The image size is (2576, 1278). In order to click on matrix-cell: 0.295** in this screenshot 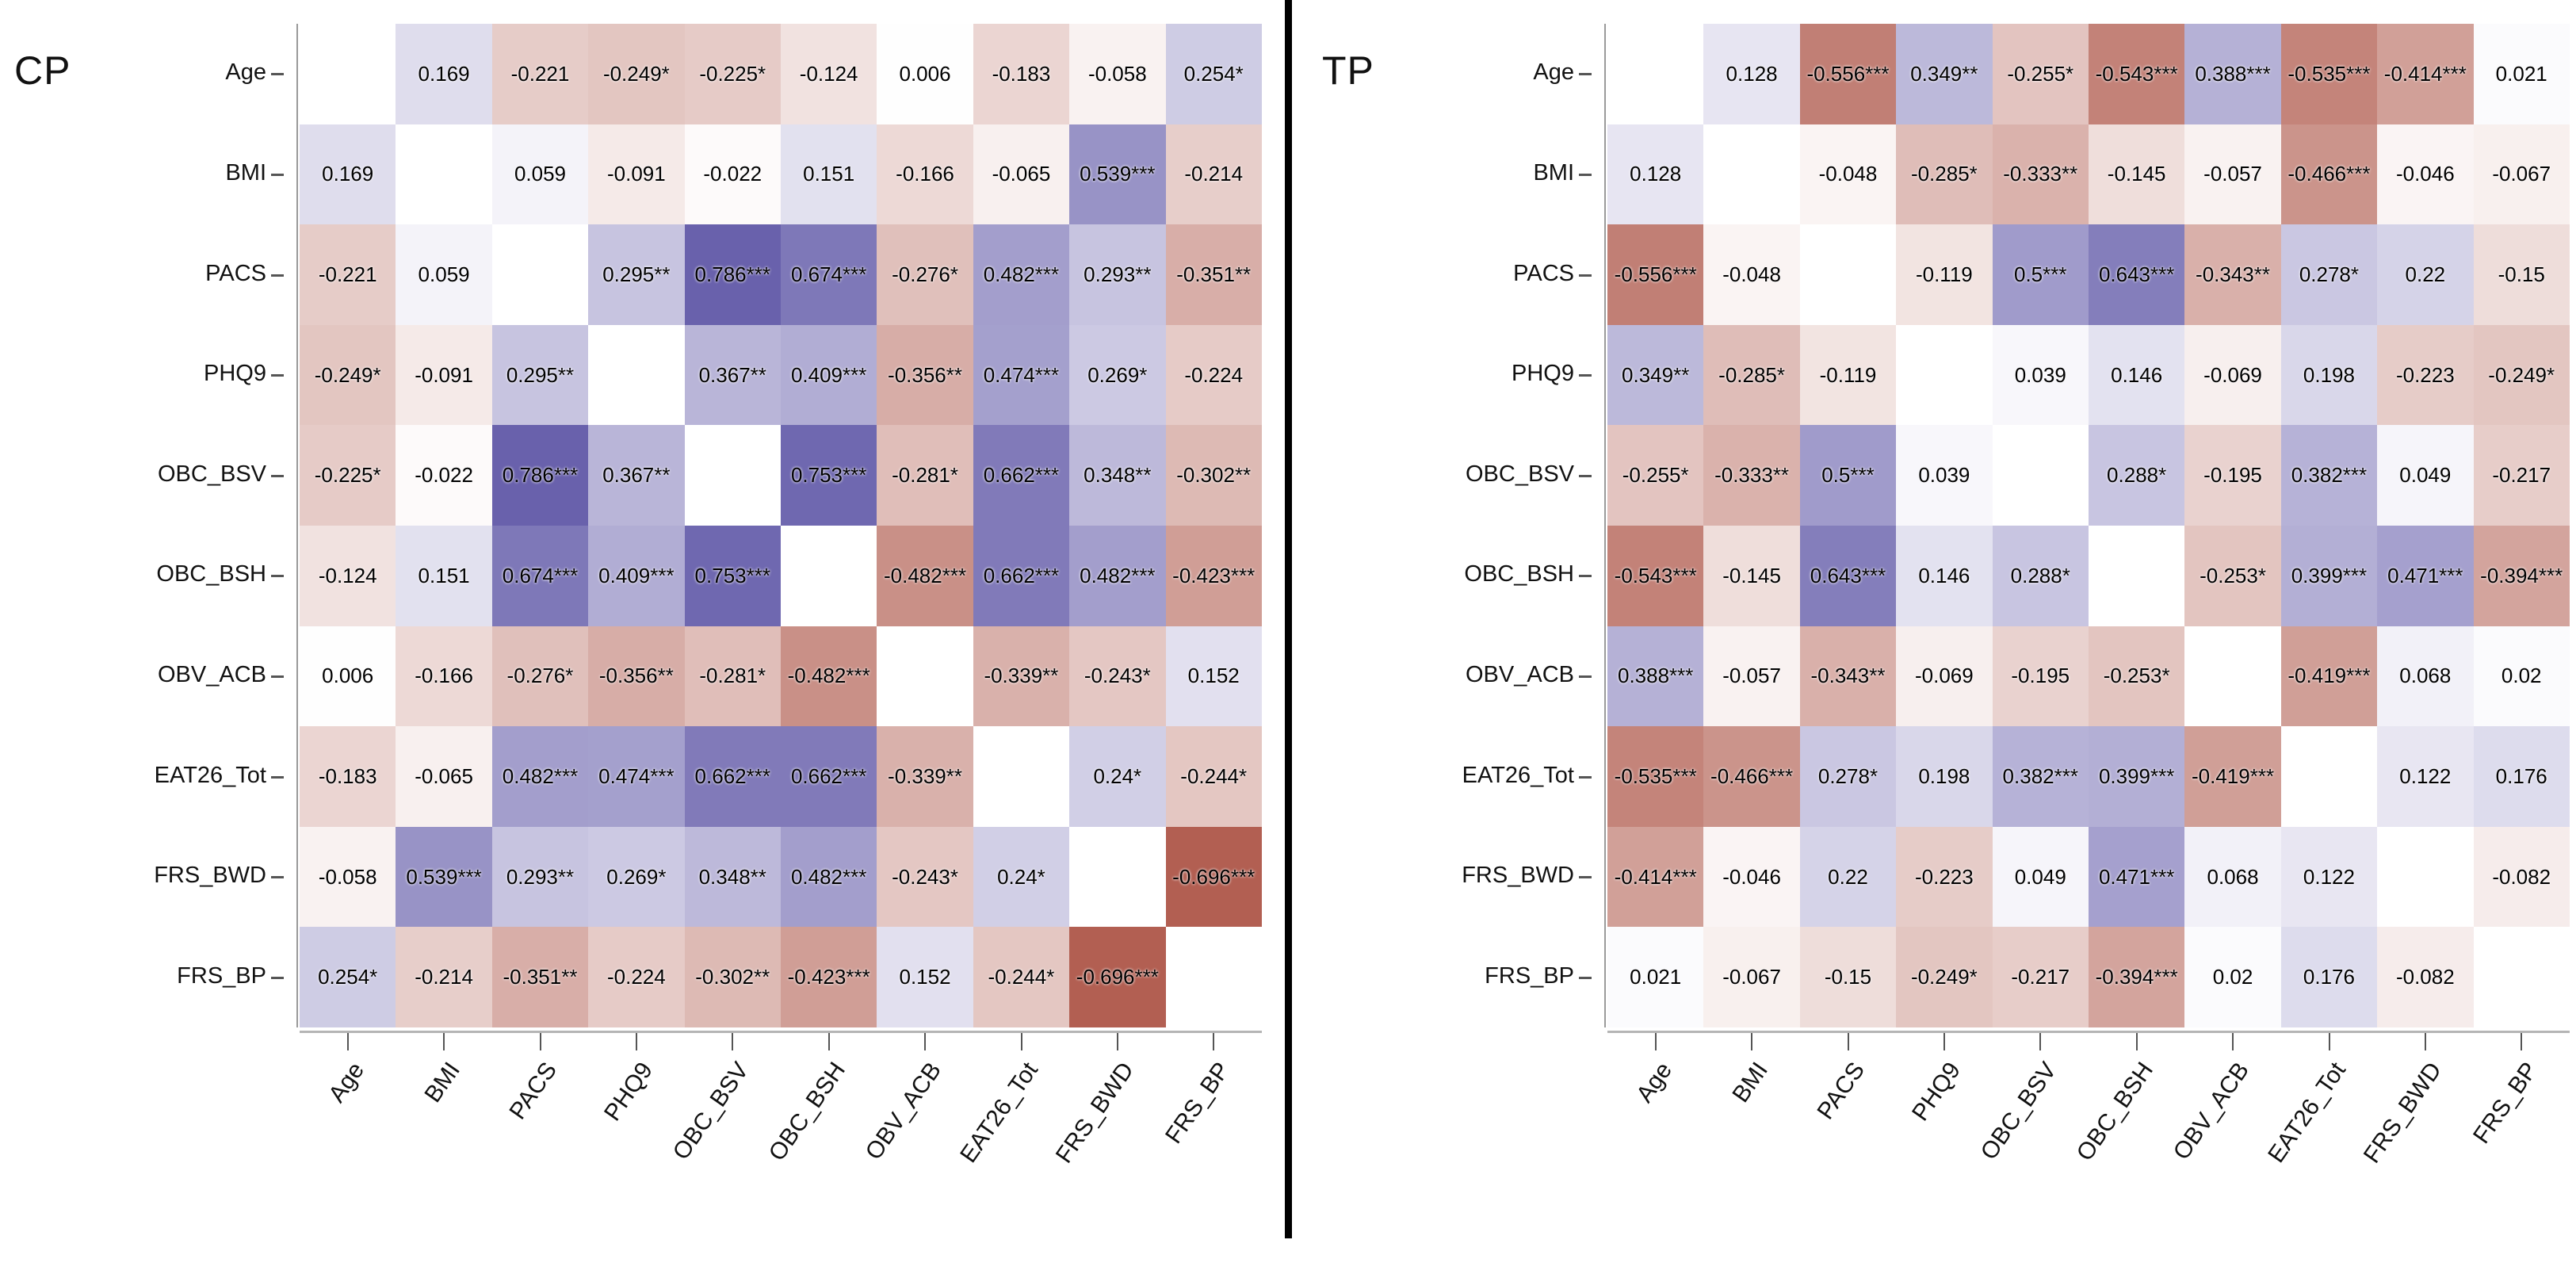, I will do `click(540, 375)`.